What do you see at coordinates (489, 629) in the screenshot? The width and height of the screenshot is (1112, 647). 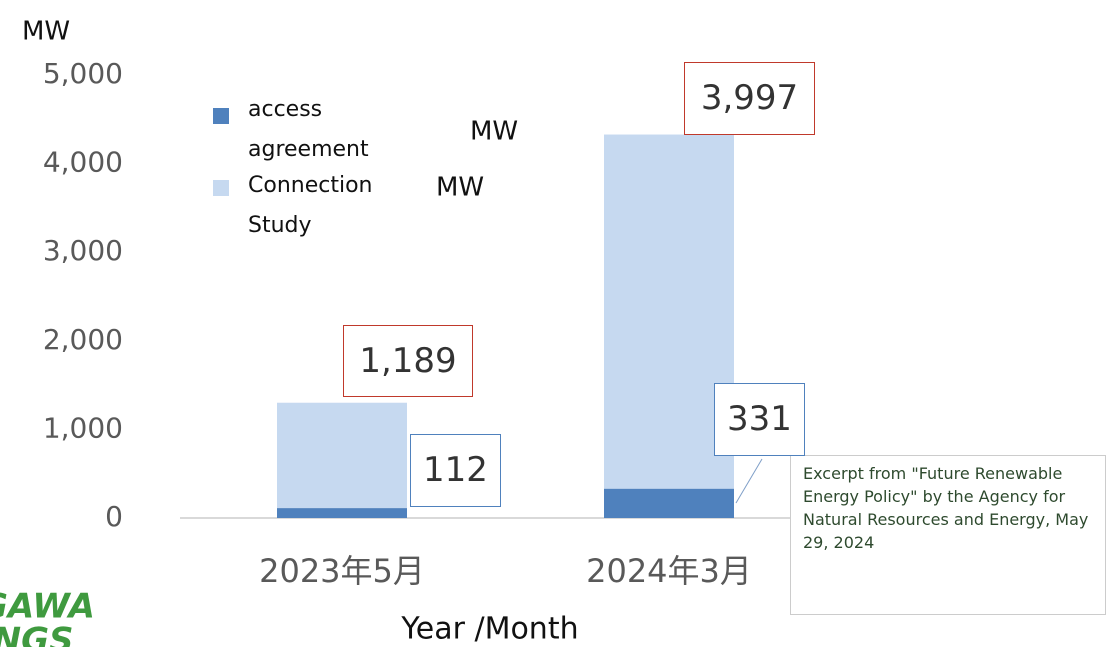 I see `x-axis-label: Year /Month` at bounding box center [489, 629].